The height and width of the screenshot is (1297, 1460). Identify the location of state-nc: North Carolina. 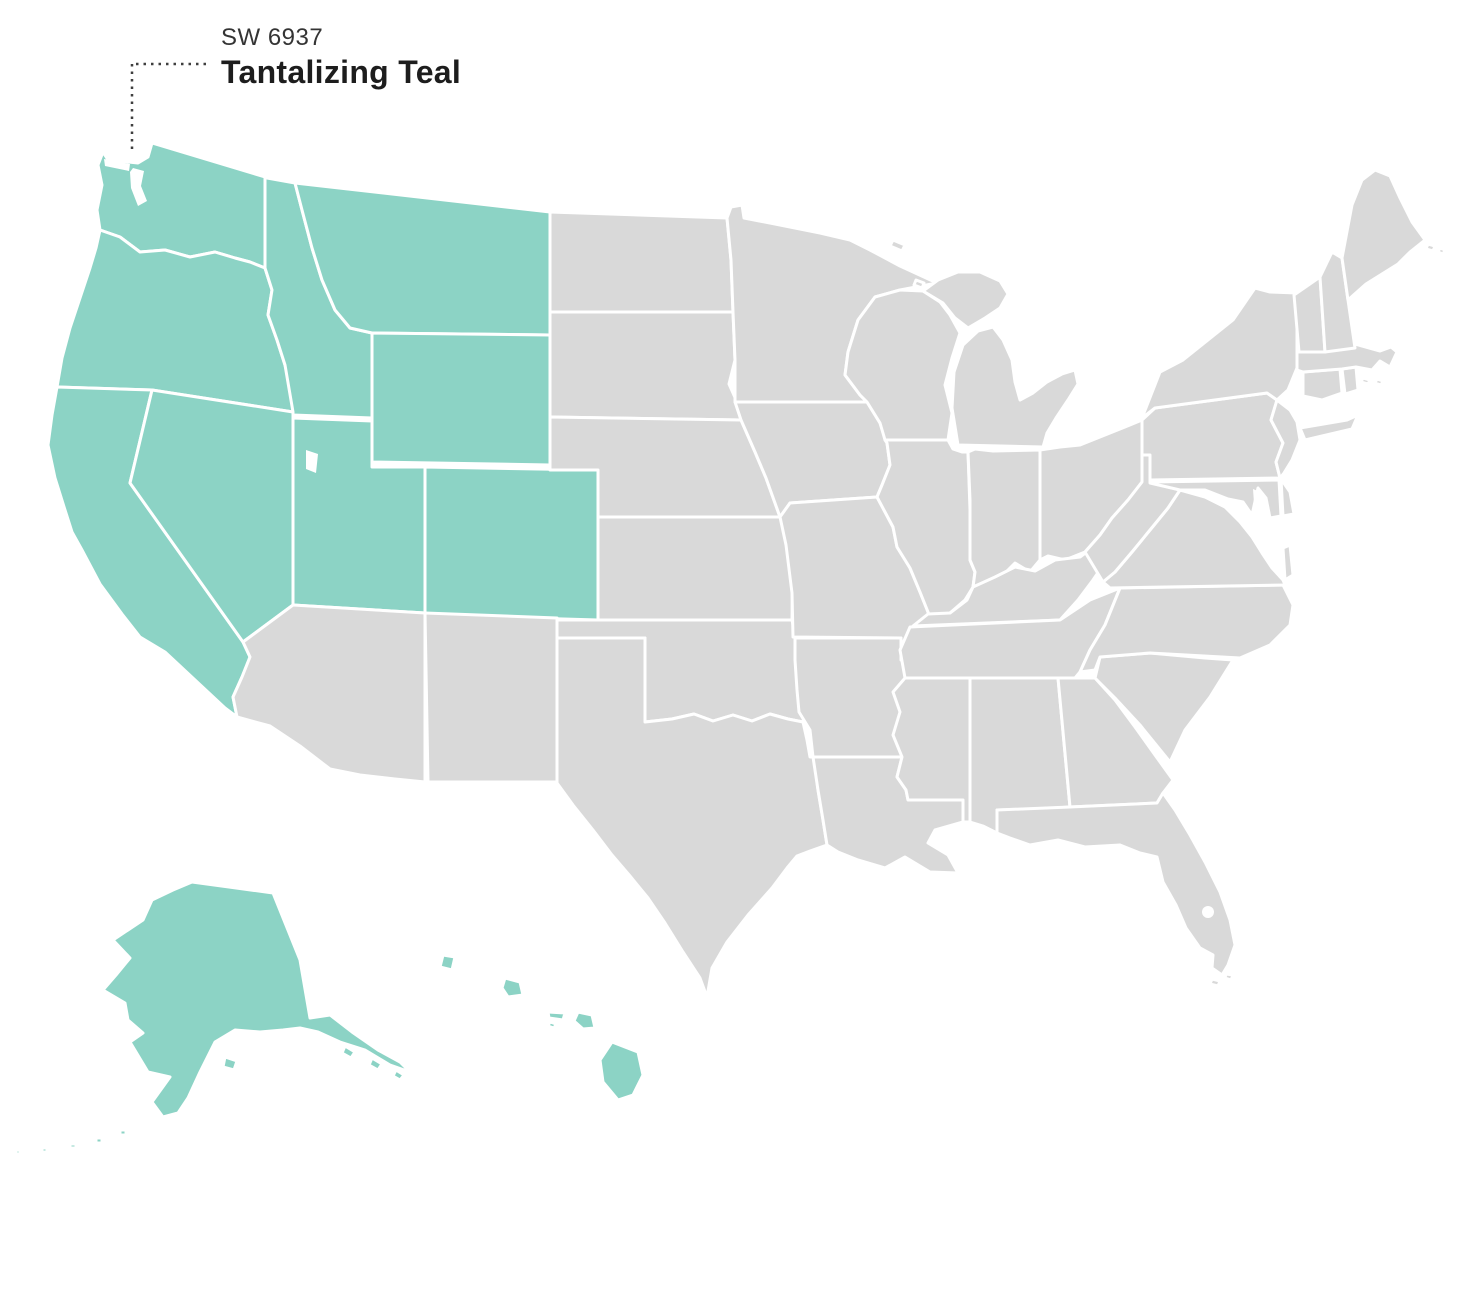
(1186, 628).